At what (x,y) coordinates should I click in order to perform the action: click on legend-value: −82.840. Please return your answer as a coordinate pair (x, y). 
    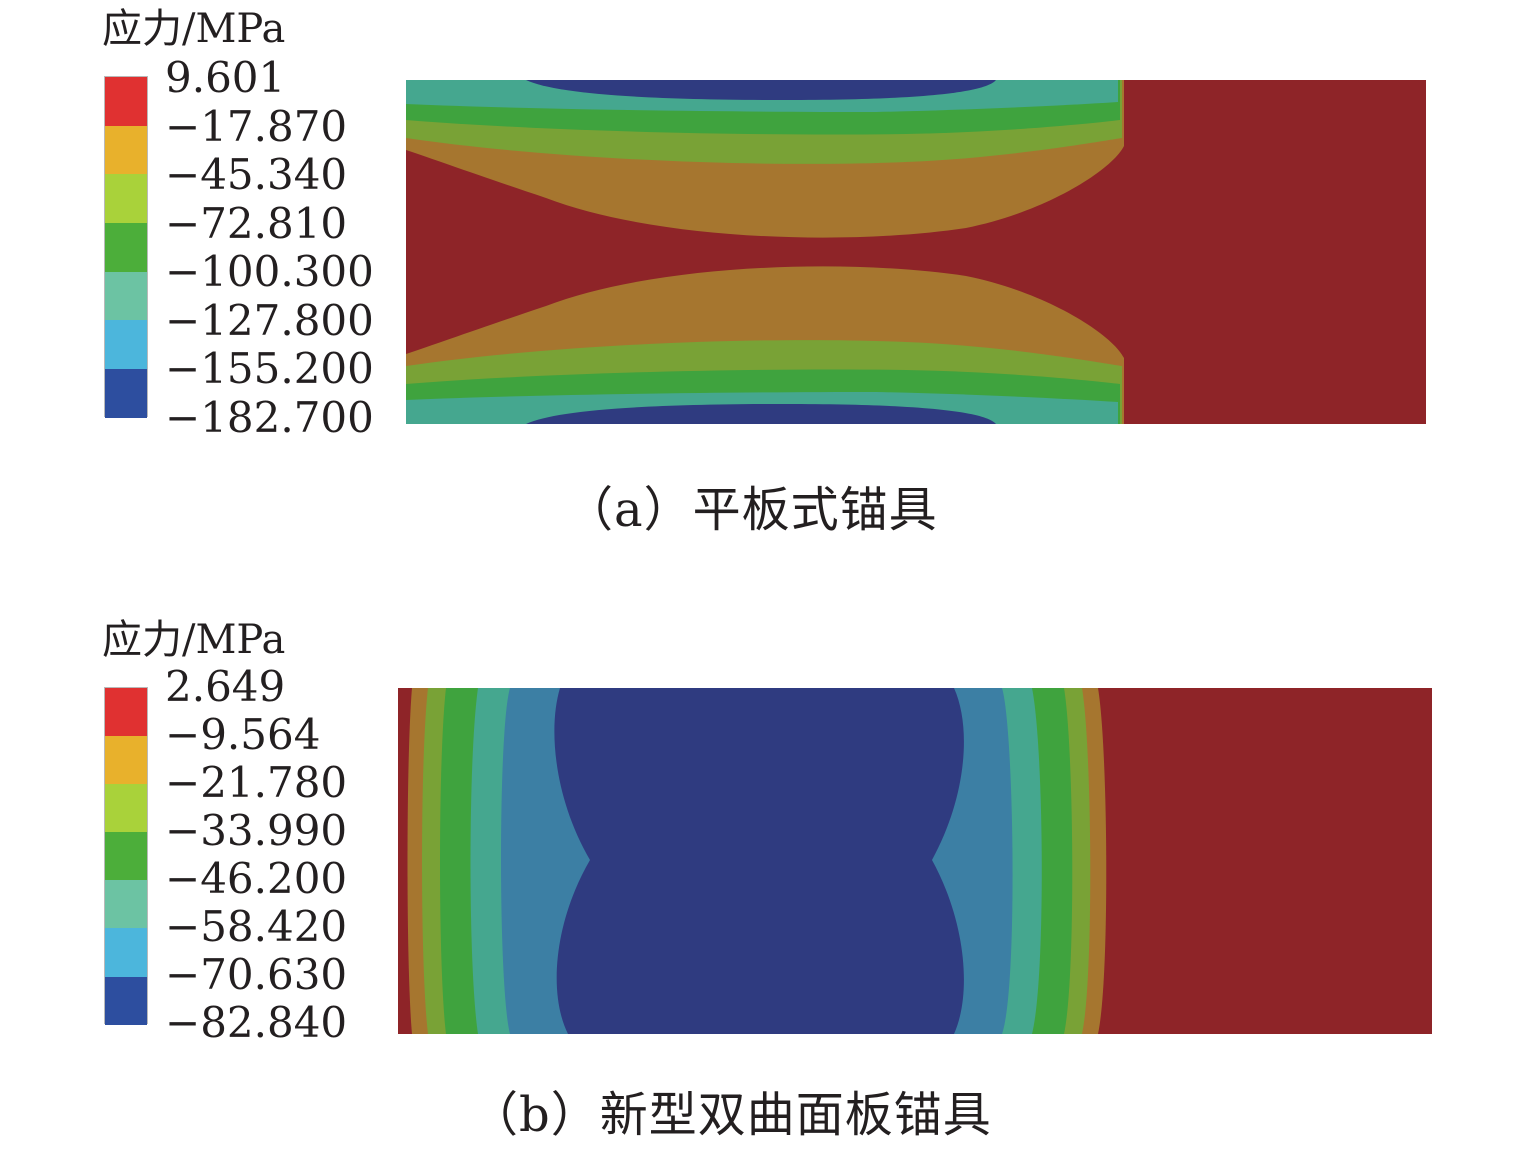
    Looking at the image, I should click on (256, 1022).